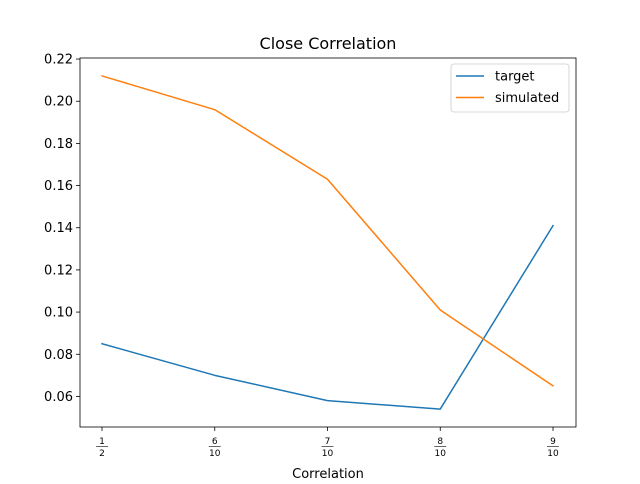 The width and height of the screenshot is (640, 484). I want to click on y-tick-label: 0.08, so click(58, 355).